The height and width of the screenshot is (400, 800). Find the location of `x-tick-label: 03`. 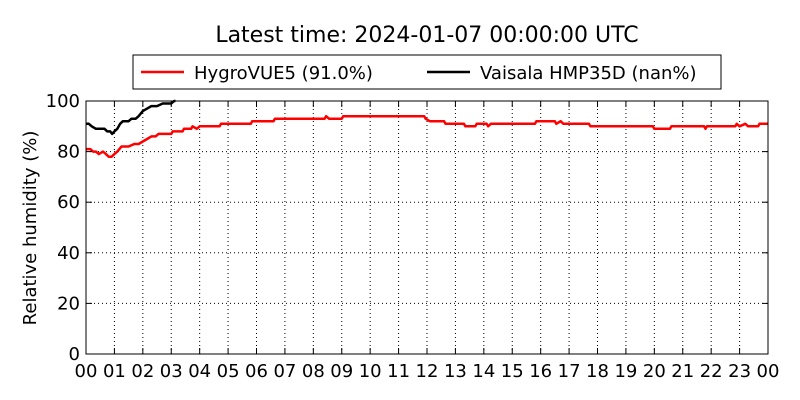

x-tick-label: 03 is located at coordinates (171, 371).